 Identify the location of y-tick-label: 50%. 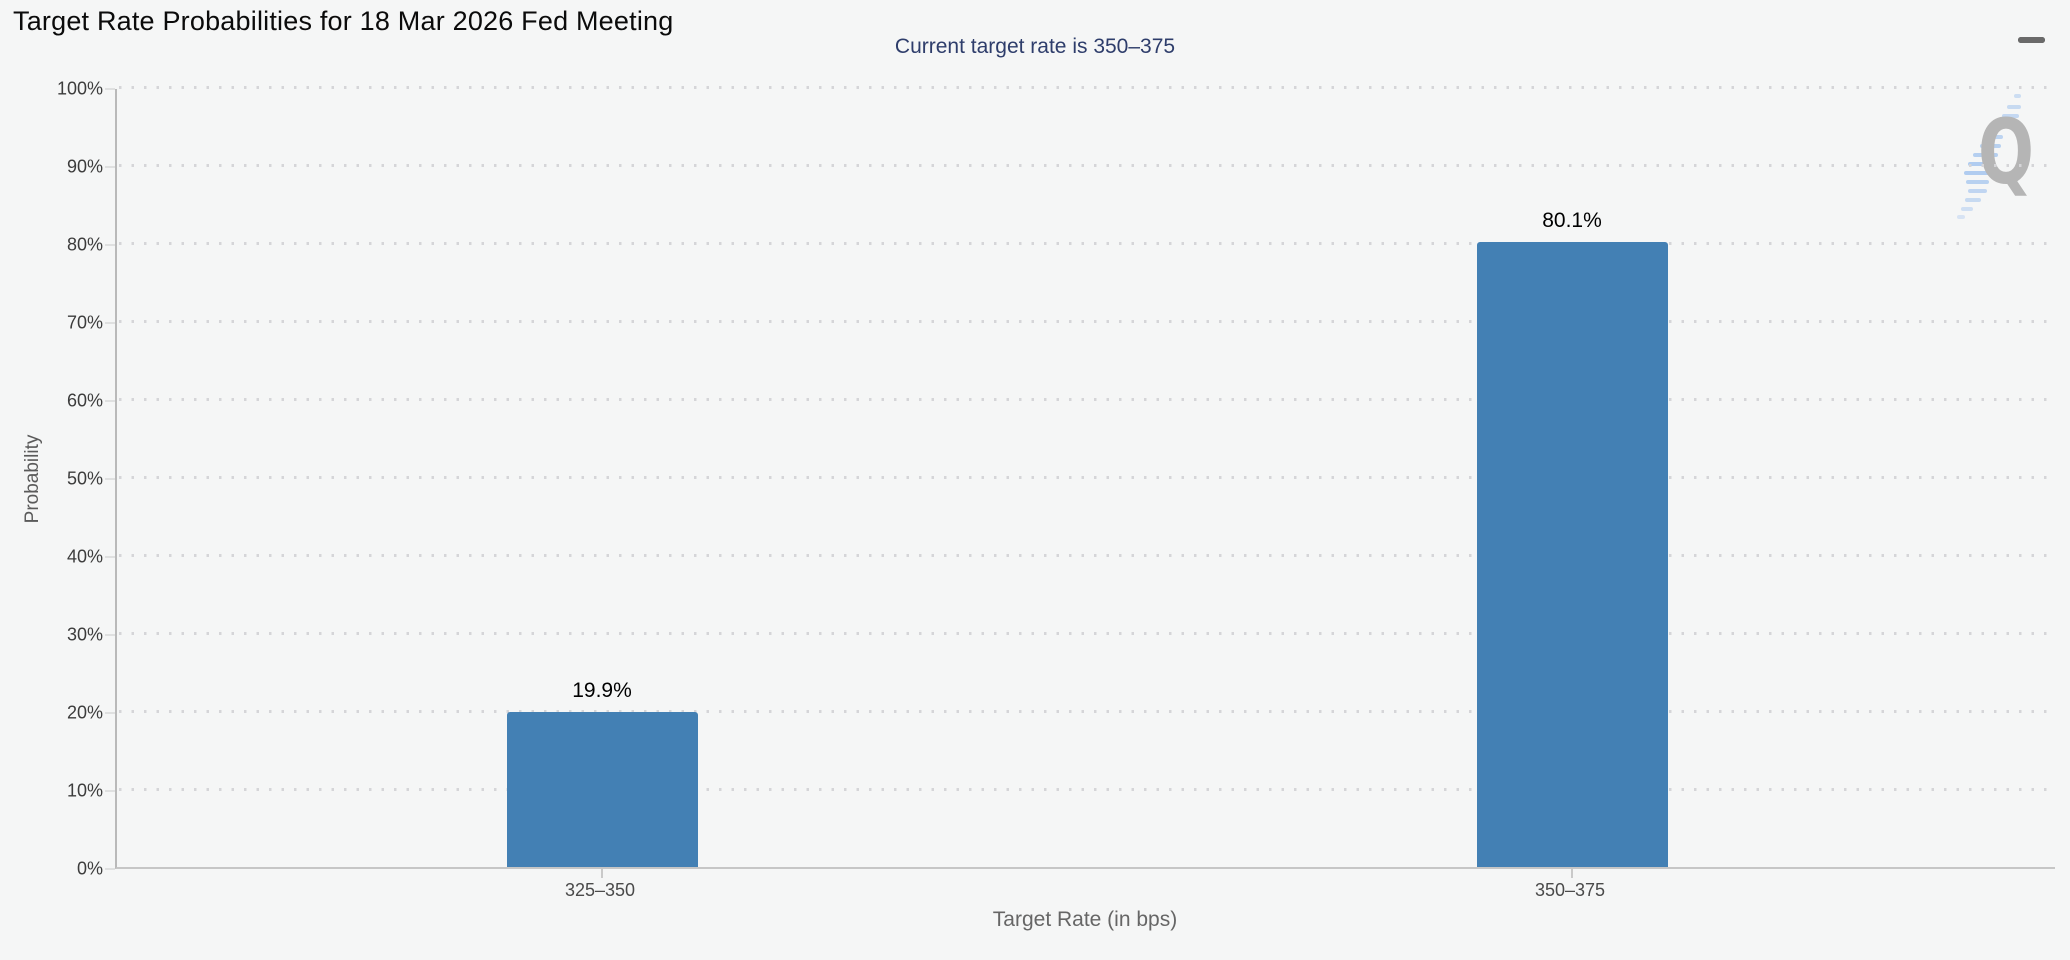
(84, 478).